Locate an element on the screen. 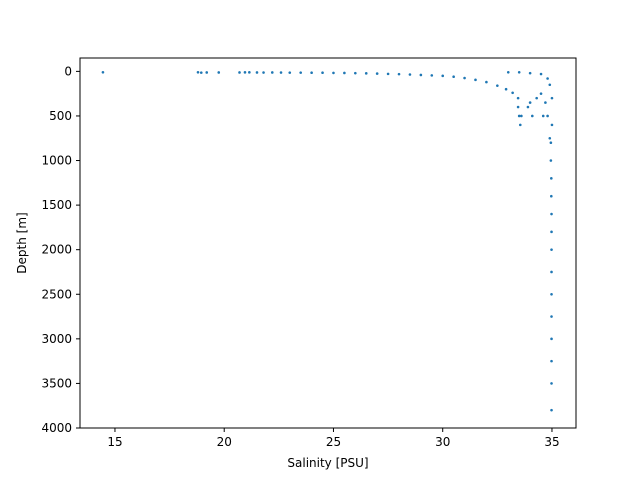 This screenshot has width=640, height=480. y-axis-label: Depth [m] is located at coordinates (22, 242).